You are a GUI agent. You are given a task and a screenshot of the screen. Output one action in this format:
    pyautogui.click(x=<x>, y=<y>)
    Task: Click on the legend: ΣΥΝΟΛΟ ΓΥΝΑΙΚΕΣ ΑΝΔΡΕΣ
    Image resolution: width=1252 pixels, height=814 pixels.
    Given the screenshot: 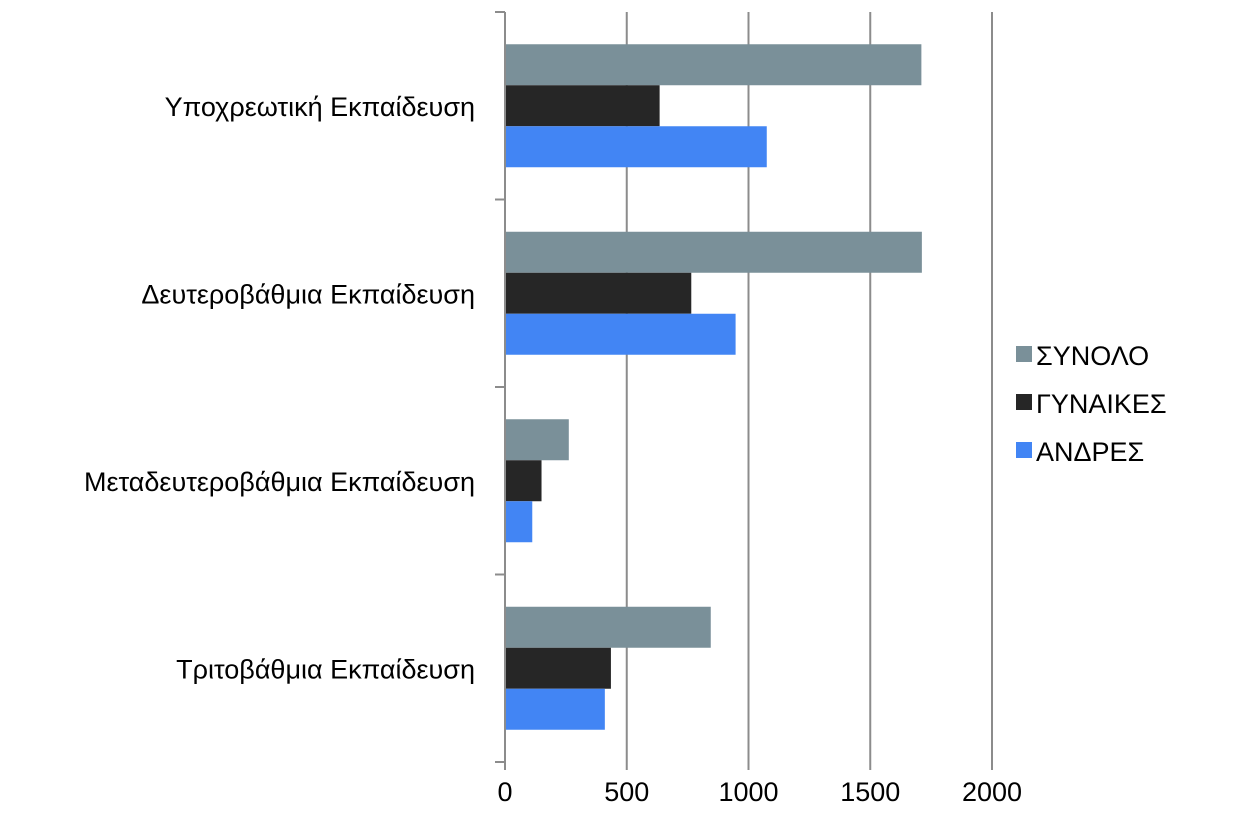 What is the action you would take?
    pyautogui.click(x=1091, y=404)
    